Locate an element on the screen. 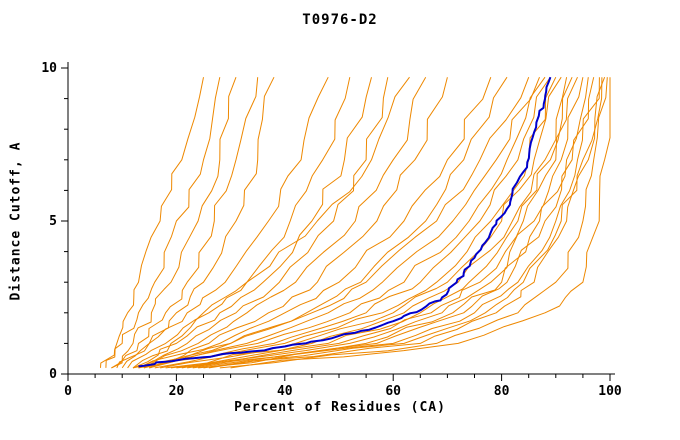 This screenshot has width=680, height=440. chart-title: T0976-D2 is located at coordinates (340, 20).